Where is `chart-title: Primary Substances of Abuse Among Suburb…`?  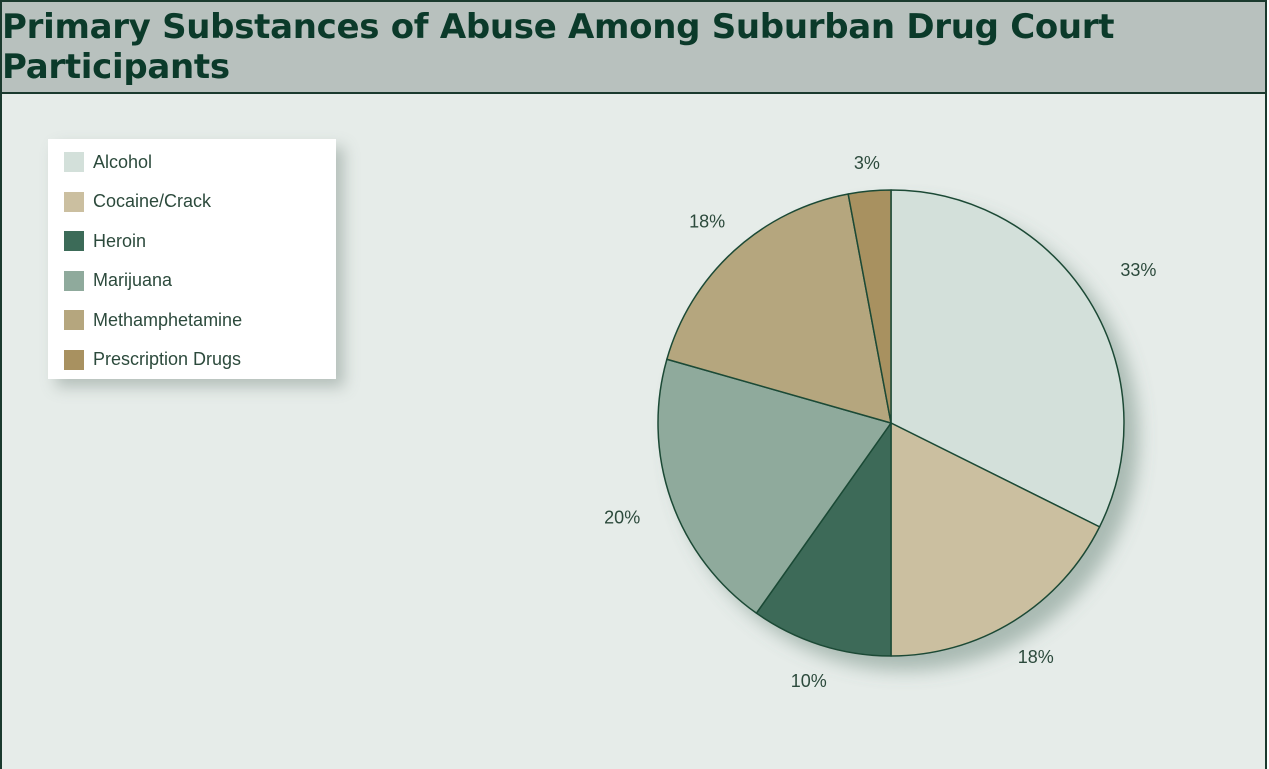
chart-title: Primary Substances of Abuse Among Suburb… is located at coordinates (558, 47).